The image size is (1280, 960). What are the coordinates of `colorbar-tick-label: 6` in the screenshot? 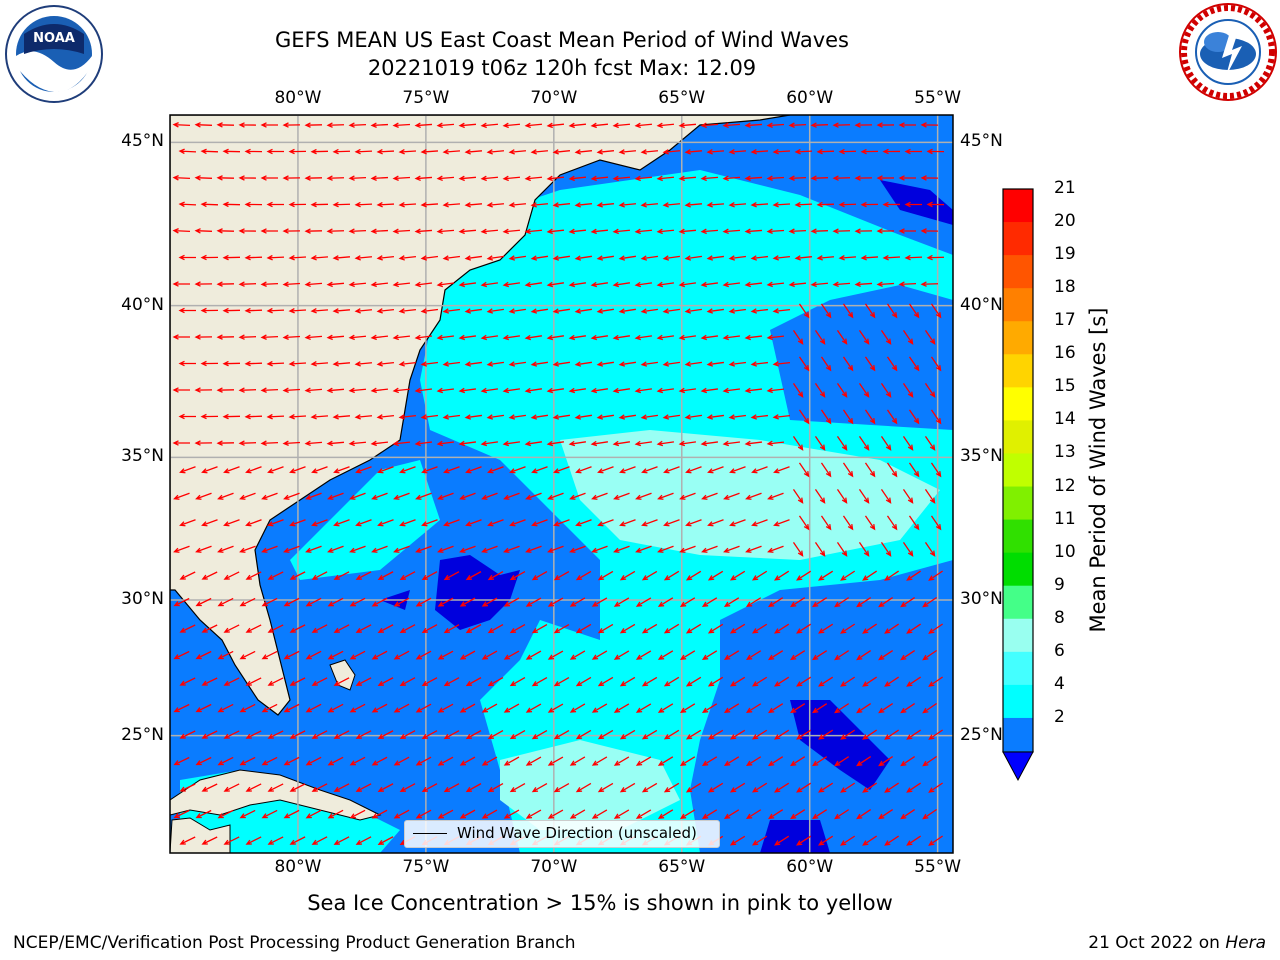 It's located at (1059, 650).